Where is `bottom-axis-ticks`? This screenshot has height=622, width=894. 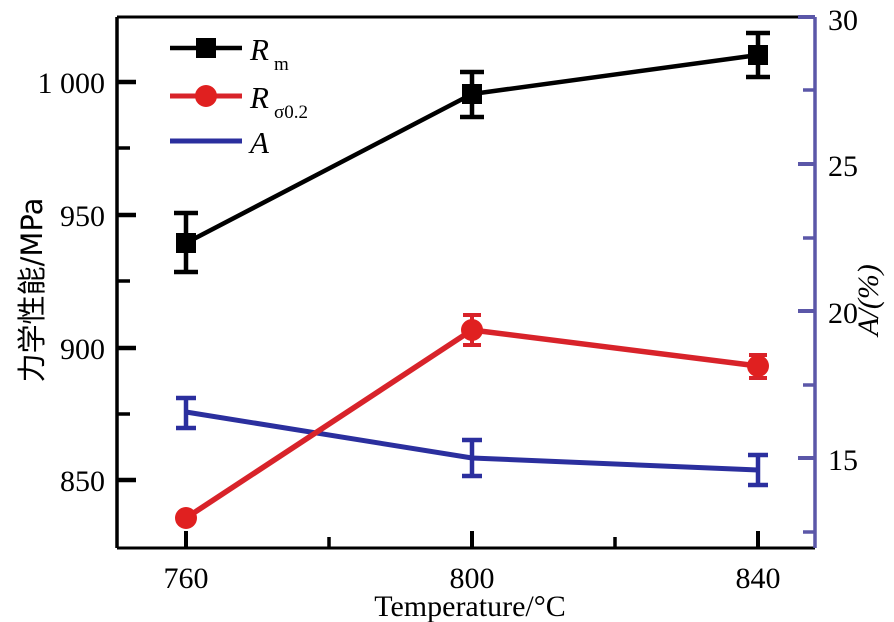 bottom-axis-ticks is located at coordinates (472, 539).